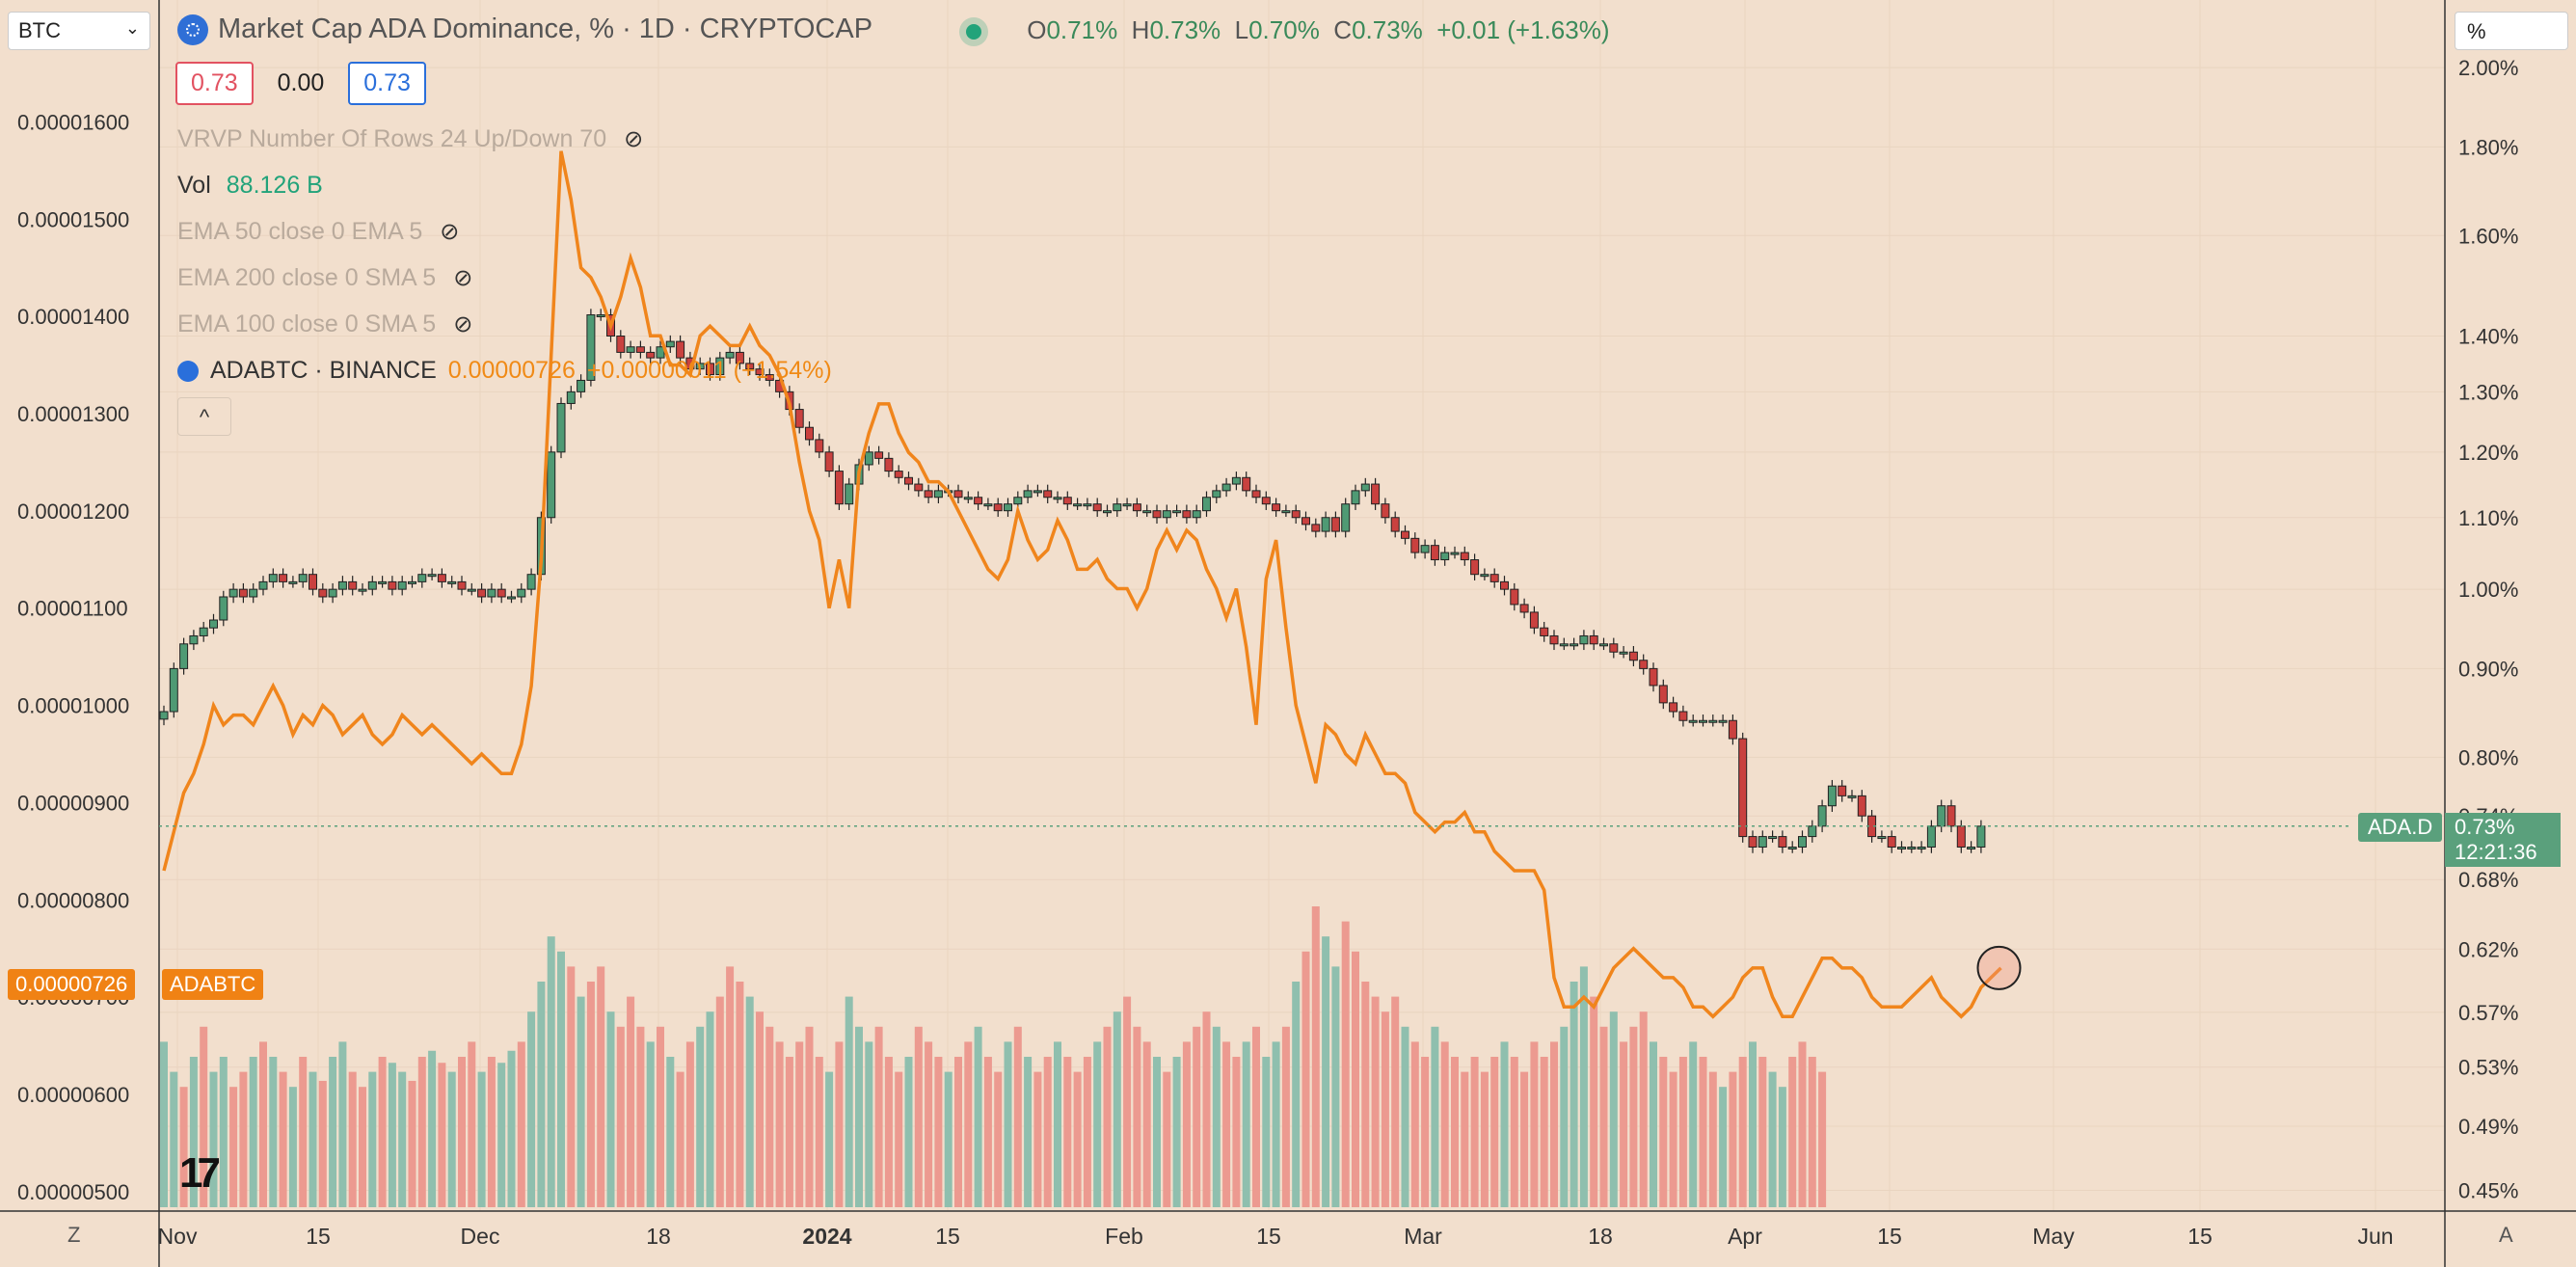  I want to click on right-tick-label: 0.80%, so click(2488, 757).